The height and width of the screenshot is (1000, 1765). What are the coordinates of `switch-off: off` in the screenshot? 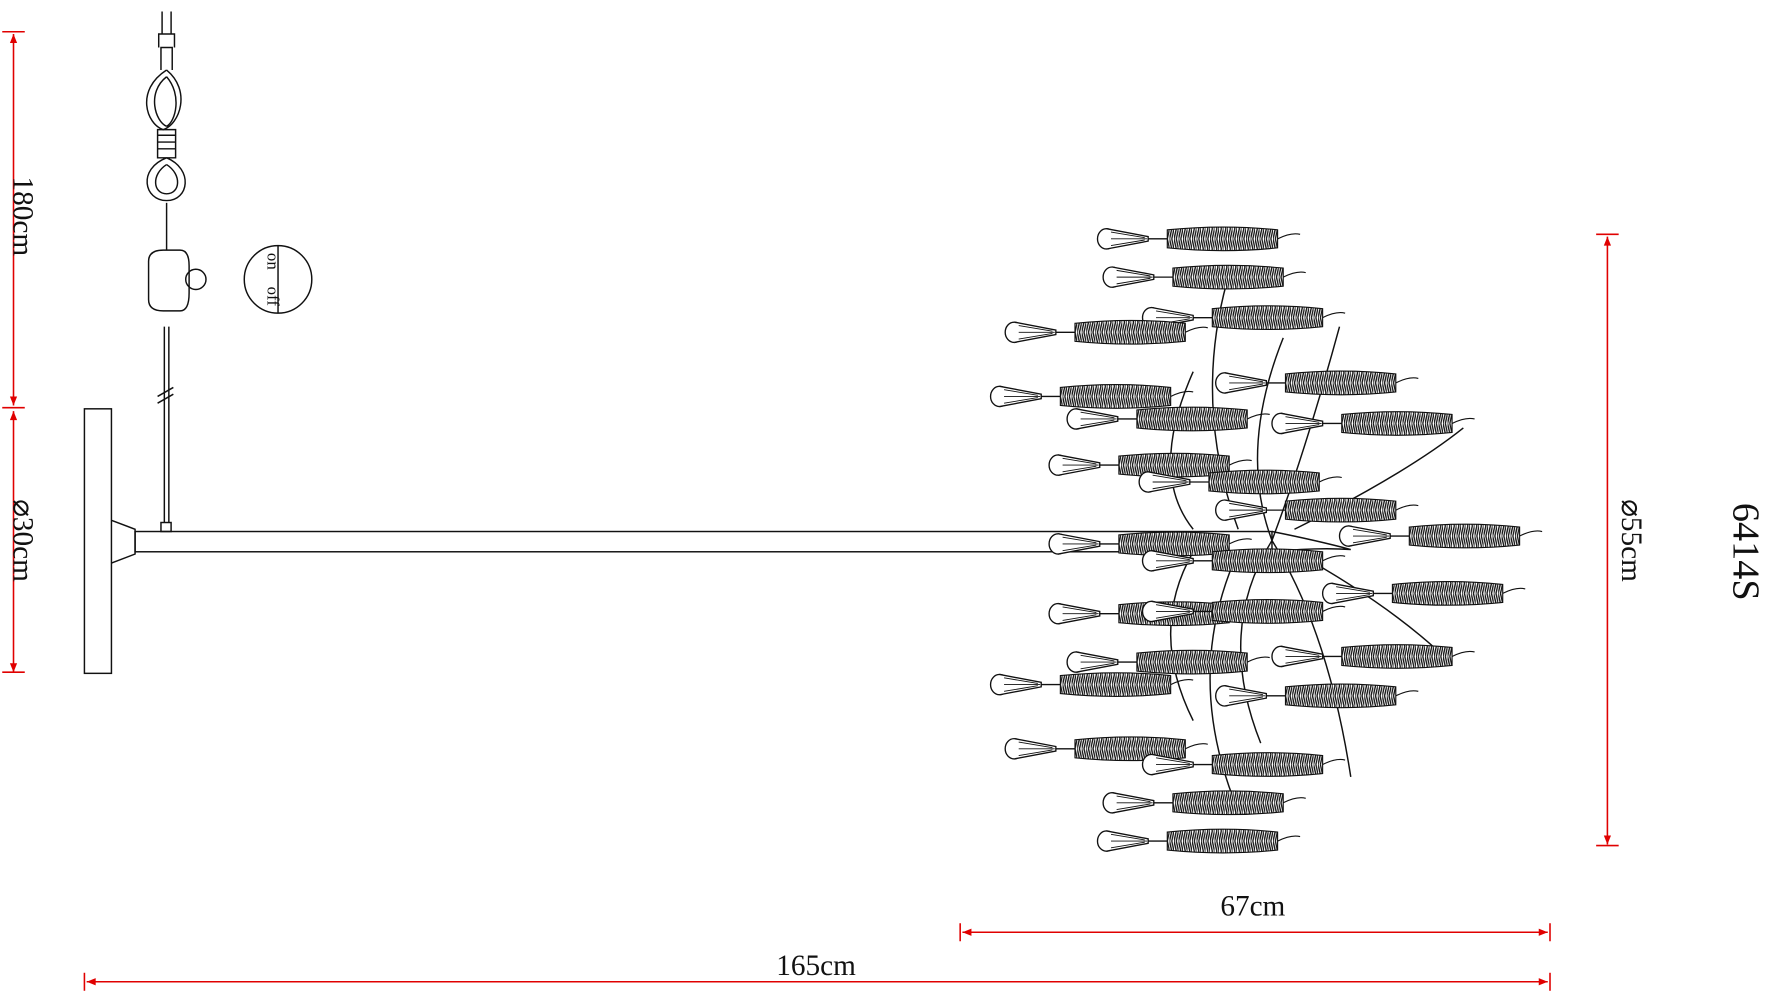 It's located at (272, 297).